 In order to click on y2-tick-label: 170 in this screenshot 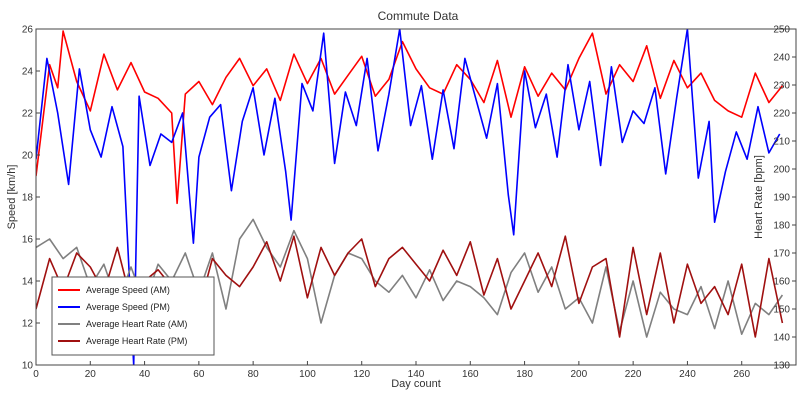, I will do `click(781, 254)`.